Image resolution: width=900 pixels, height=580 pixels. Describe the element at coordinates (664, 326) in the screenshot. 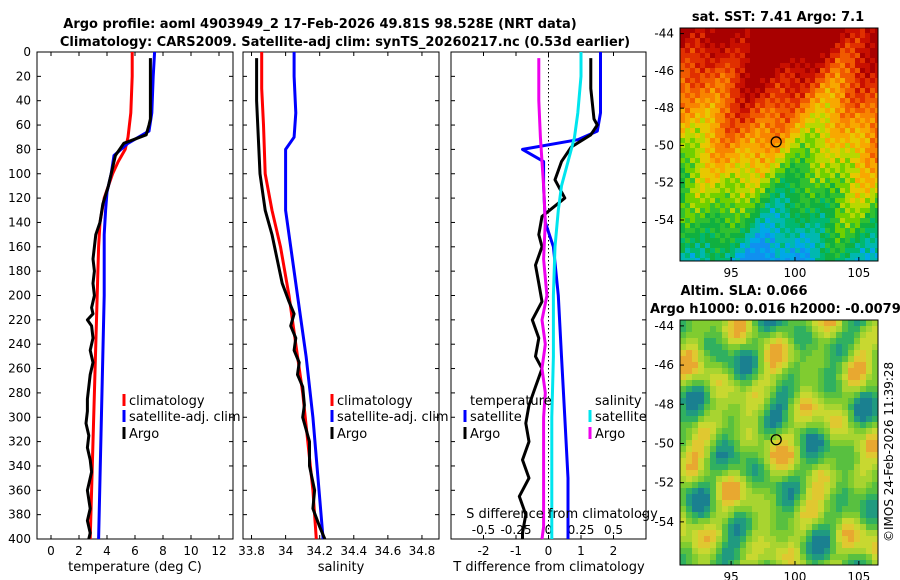

I see `map-lat-label: -44` at that location.